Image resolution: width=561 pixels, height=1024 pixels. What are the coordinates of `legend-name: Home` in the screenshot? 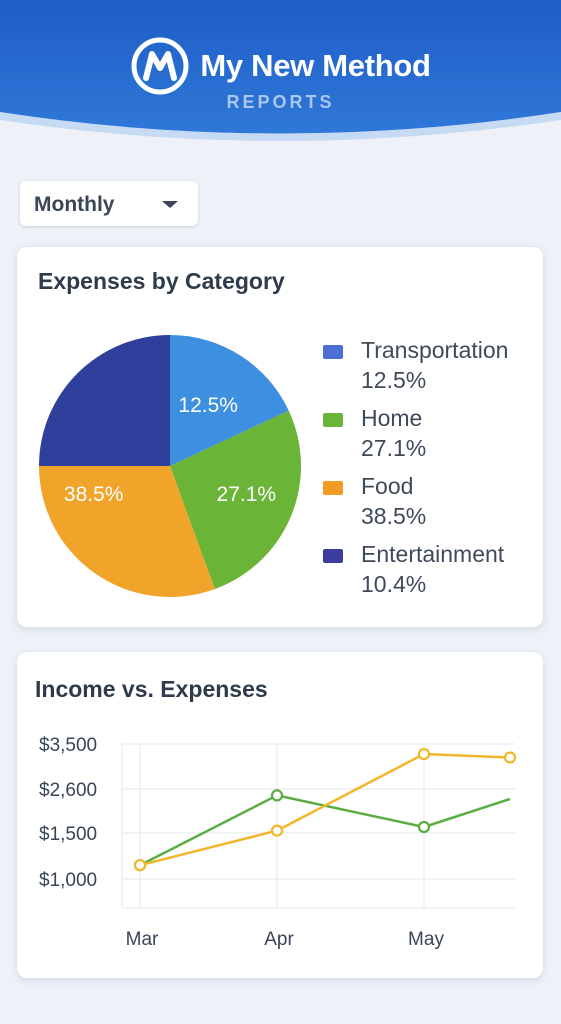 It's located at (392, 418).